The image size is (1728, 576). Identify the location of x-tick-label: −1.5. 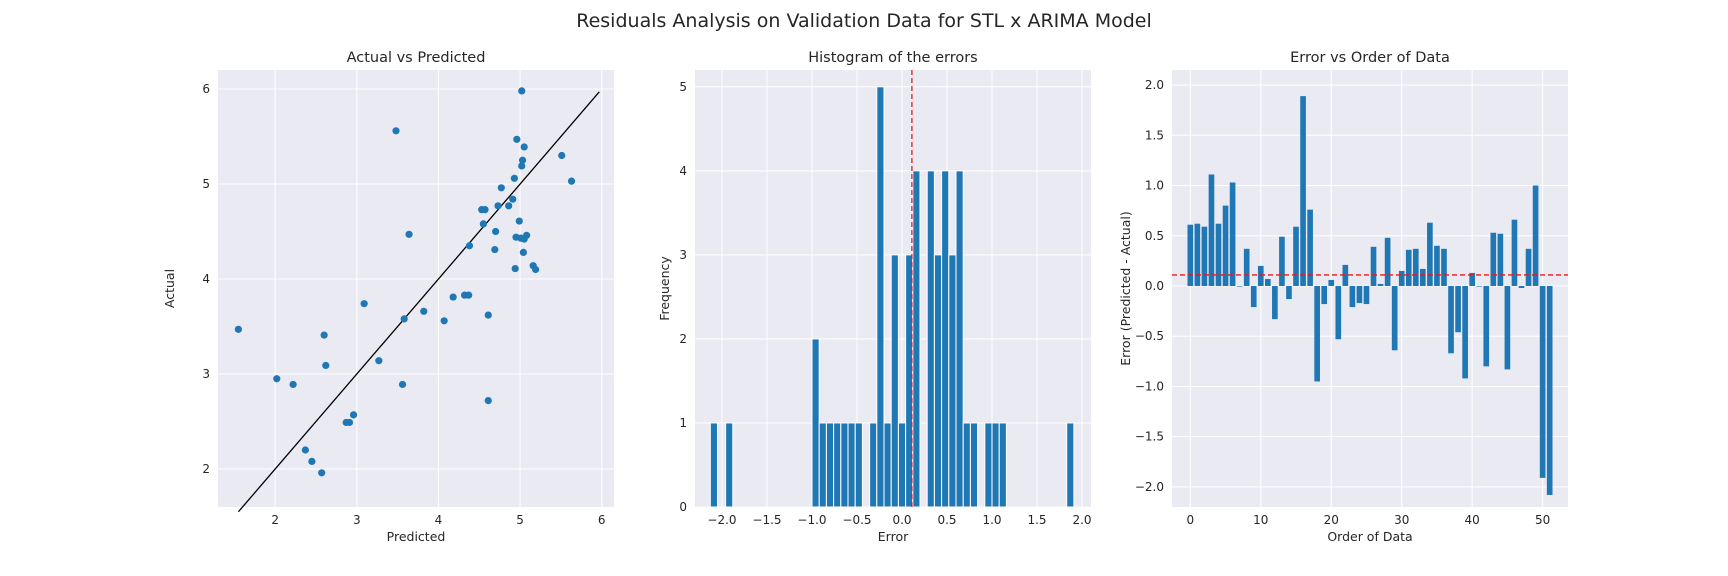
(766, 520).